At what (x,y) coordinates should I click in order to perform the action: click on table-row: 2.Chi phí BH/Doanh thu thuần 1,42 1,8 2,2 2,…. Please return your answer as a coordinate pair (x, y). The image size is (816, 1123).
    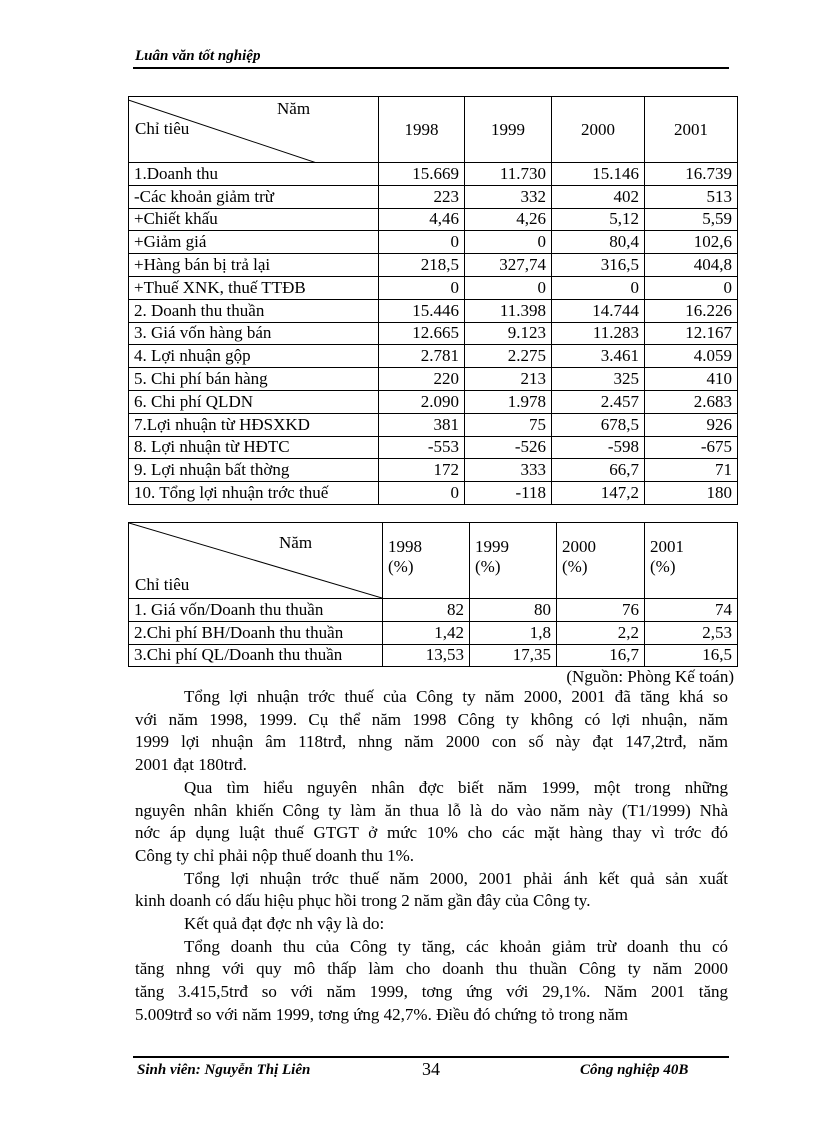
    Looking at the image, I should click on (433, 632).